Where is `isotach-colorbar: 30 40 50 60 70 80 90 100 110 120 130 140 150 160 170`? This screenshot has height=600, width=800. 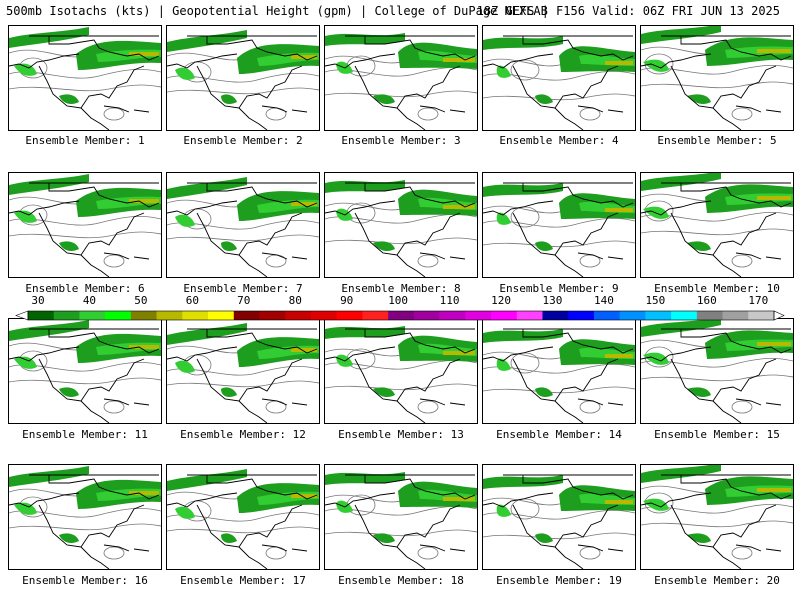 isotach-colorbar: 30 40 50 60 70 80 90 100 110 120 130 140 150 160 170 is located at coordinates (400, 310).